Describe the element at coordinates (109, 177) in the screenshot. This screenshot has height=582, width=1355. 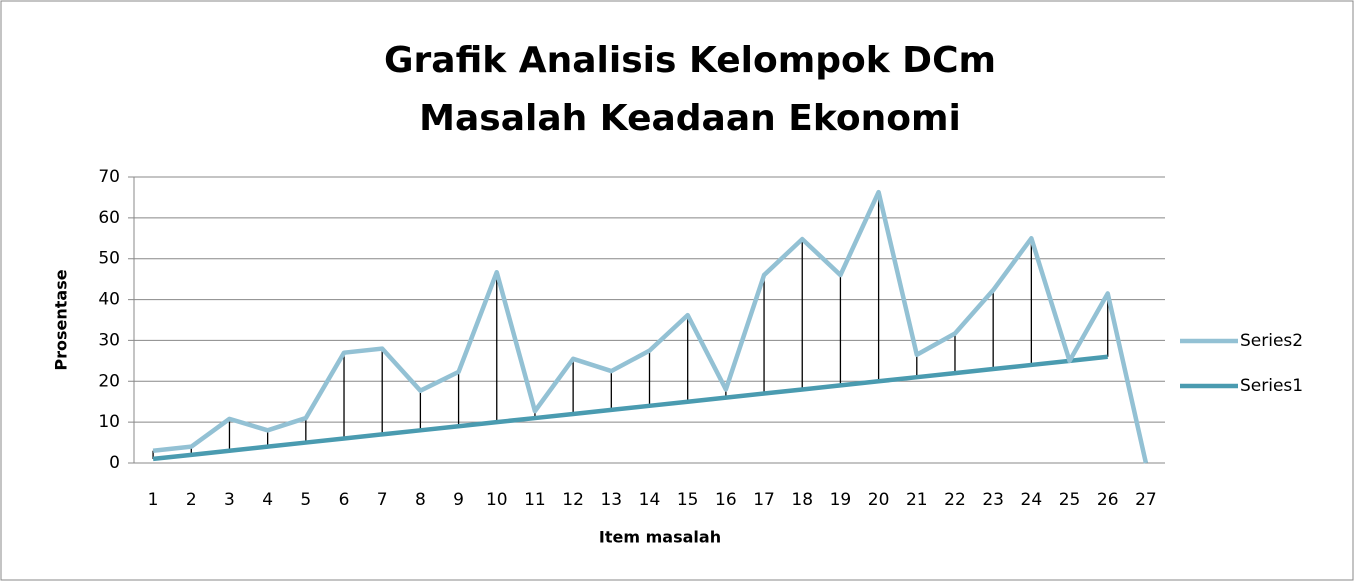
I see `y-tick-label: 70` at that location.